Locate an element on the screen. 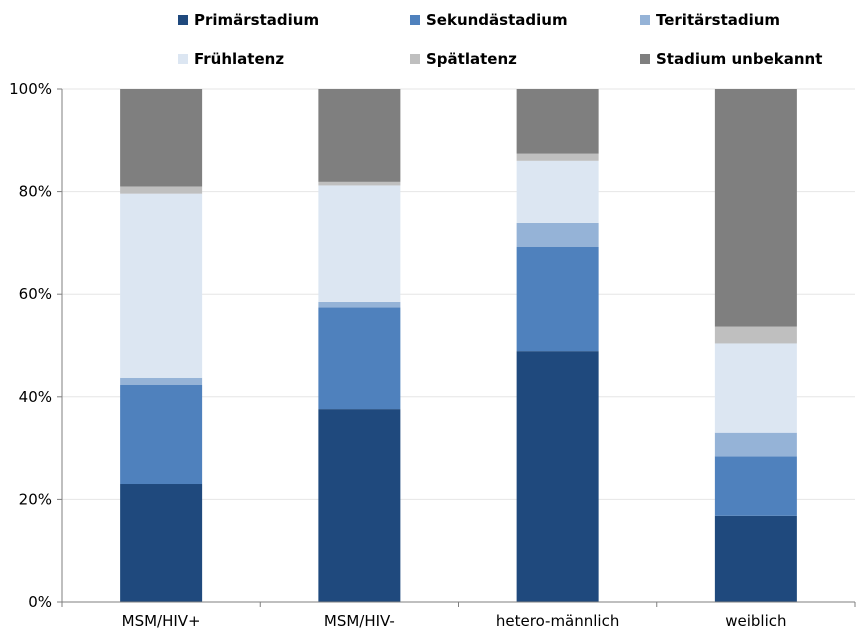 The height and width of the screenshot is (635, 859). bar-segment-spaetlatenz-weiblich is located at coordinates (755, 335).